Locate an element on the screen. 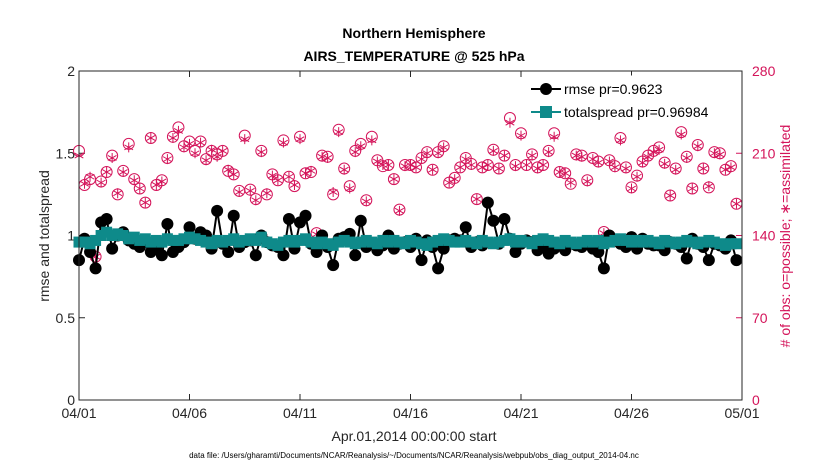 The image size is (830, 470). y-tick-right-label: 140 is located at coordinates (764, 236).